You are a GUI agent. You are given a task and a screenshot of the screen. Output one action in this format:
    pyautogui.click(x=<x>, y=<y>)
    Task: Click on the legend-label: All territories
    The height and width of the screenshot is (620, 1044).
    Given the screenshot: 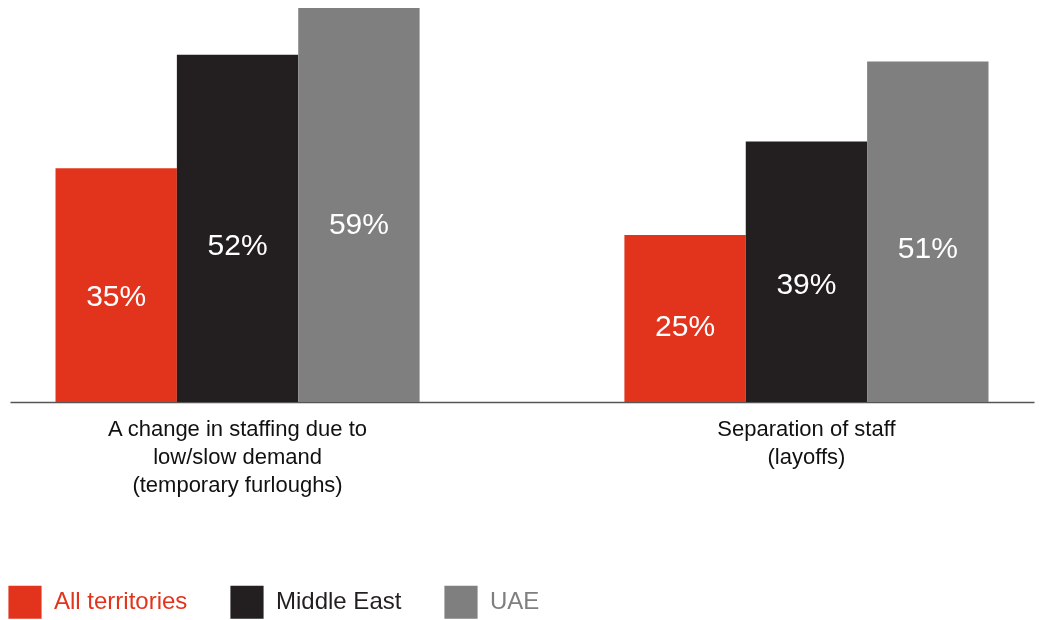 What is the action you would take?
    pyautogui.click(x=121, y=601)
    